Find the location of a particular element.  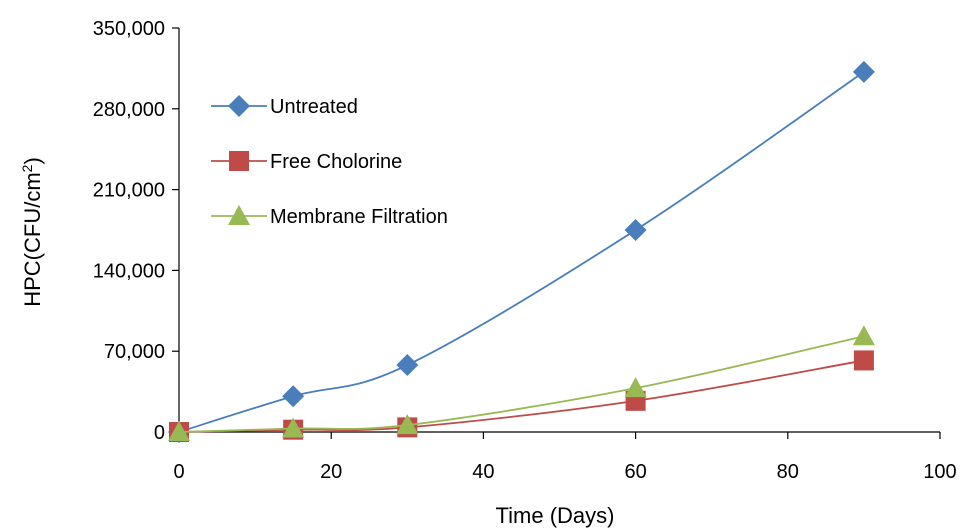

legend-marker-triangle is located at coordinates (239, 215).